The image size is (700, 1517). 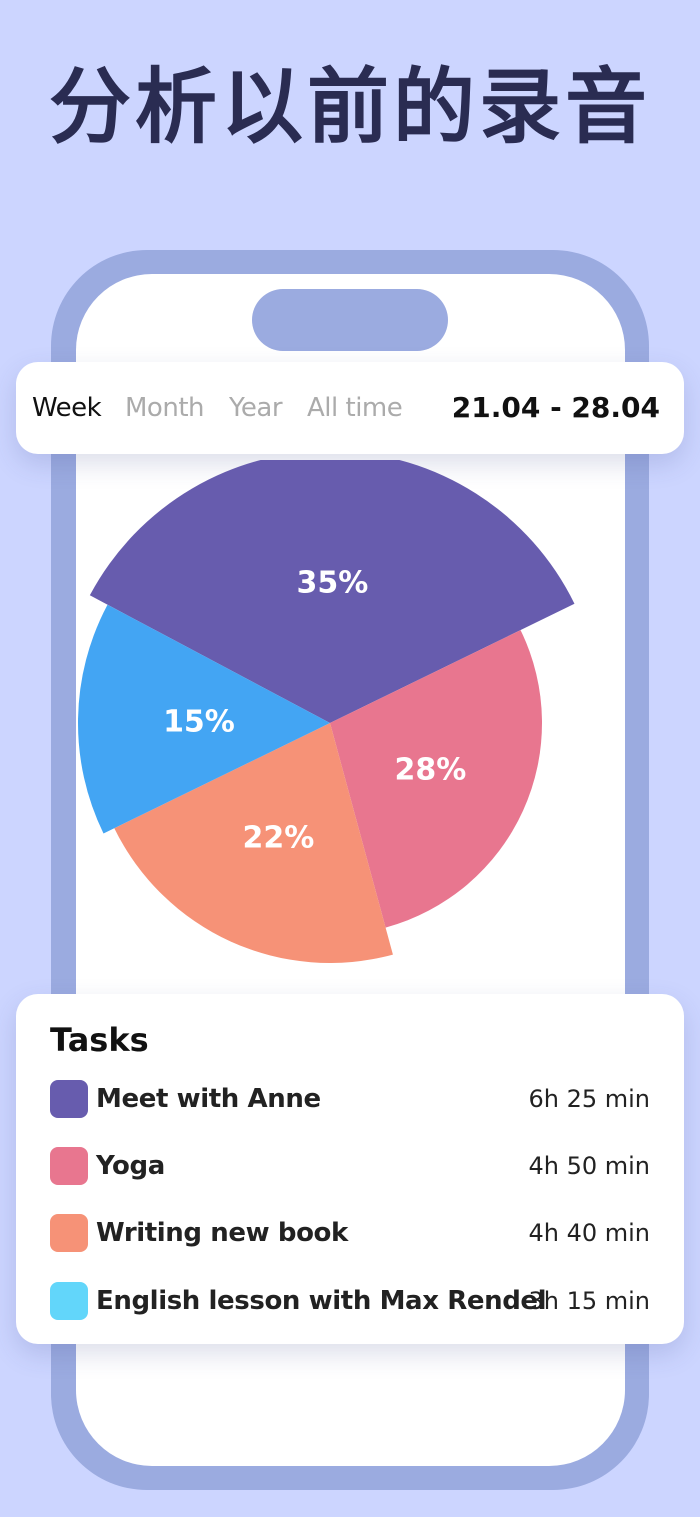 I want to click on task-duration: 4h 50 min, so click(x=589, y=1166).